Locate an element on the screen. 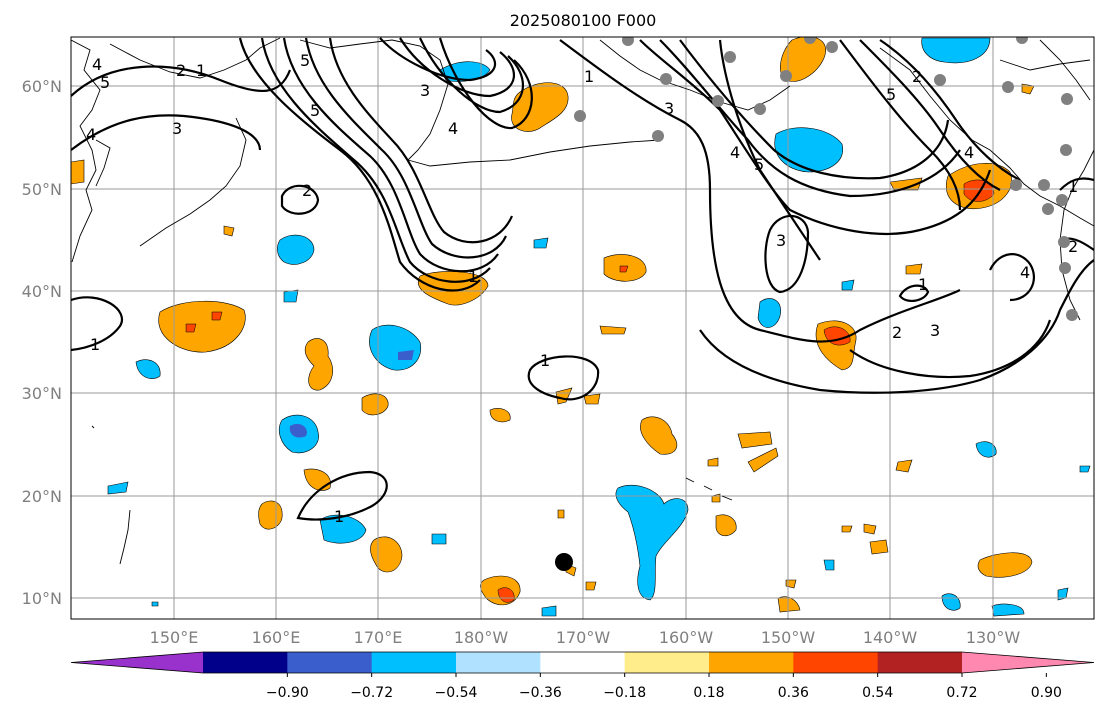  contour-label-5e: 5 is located at coordinates (891, 94).